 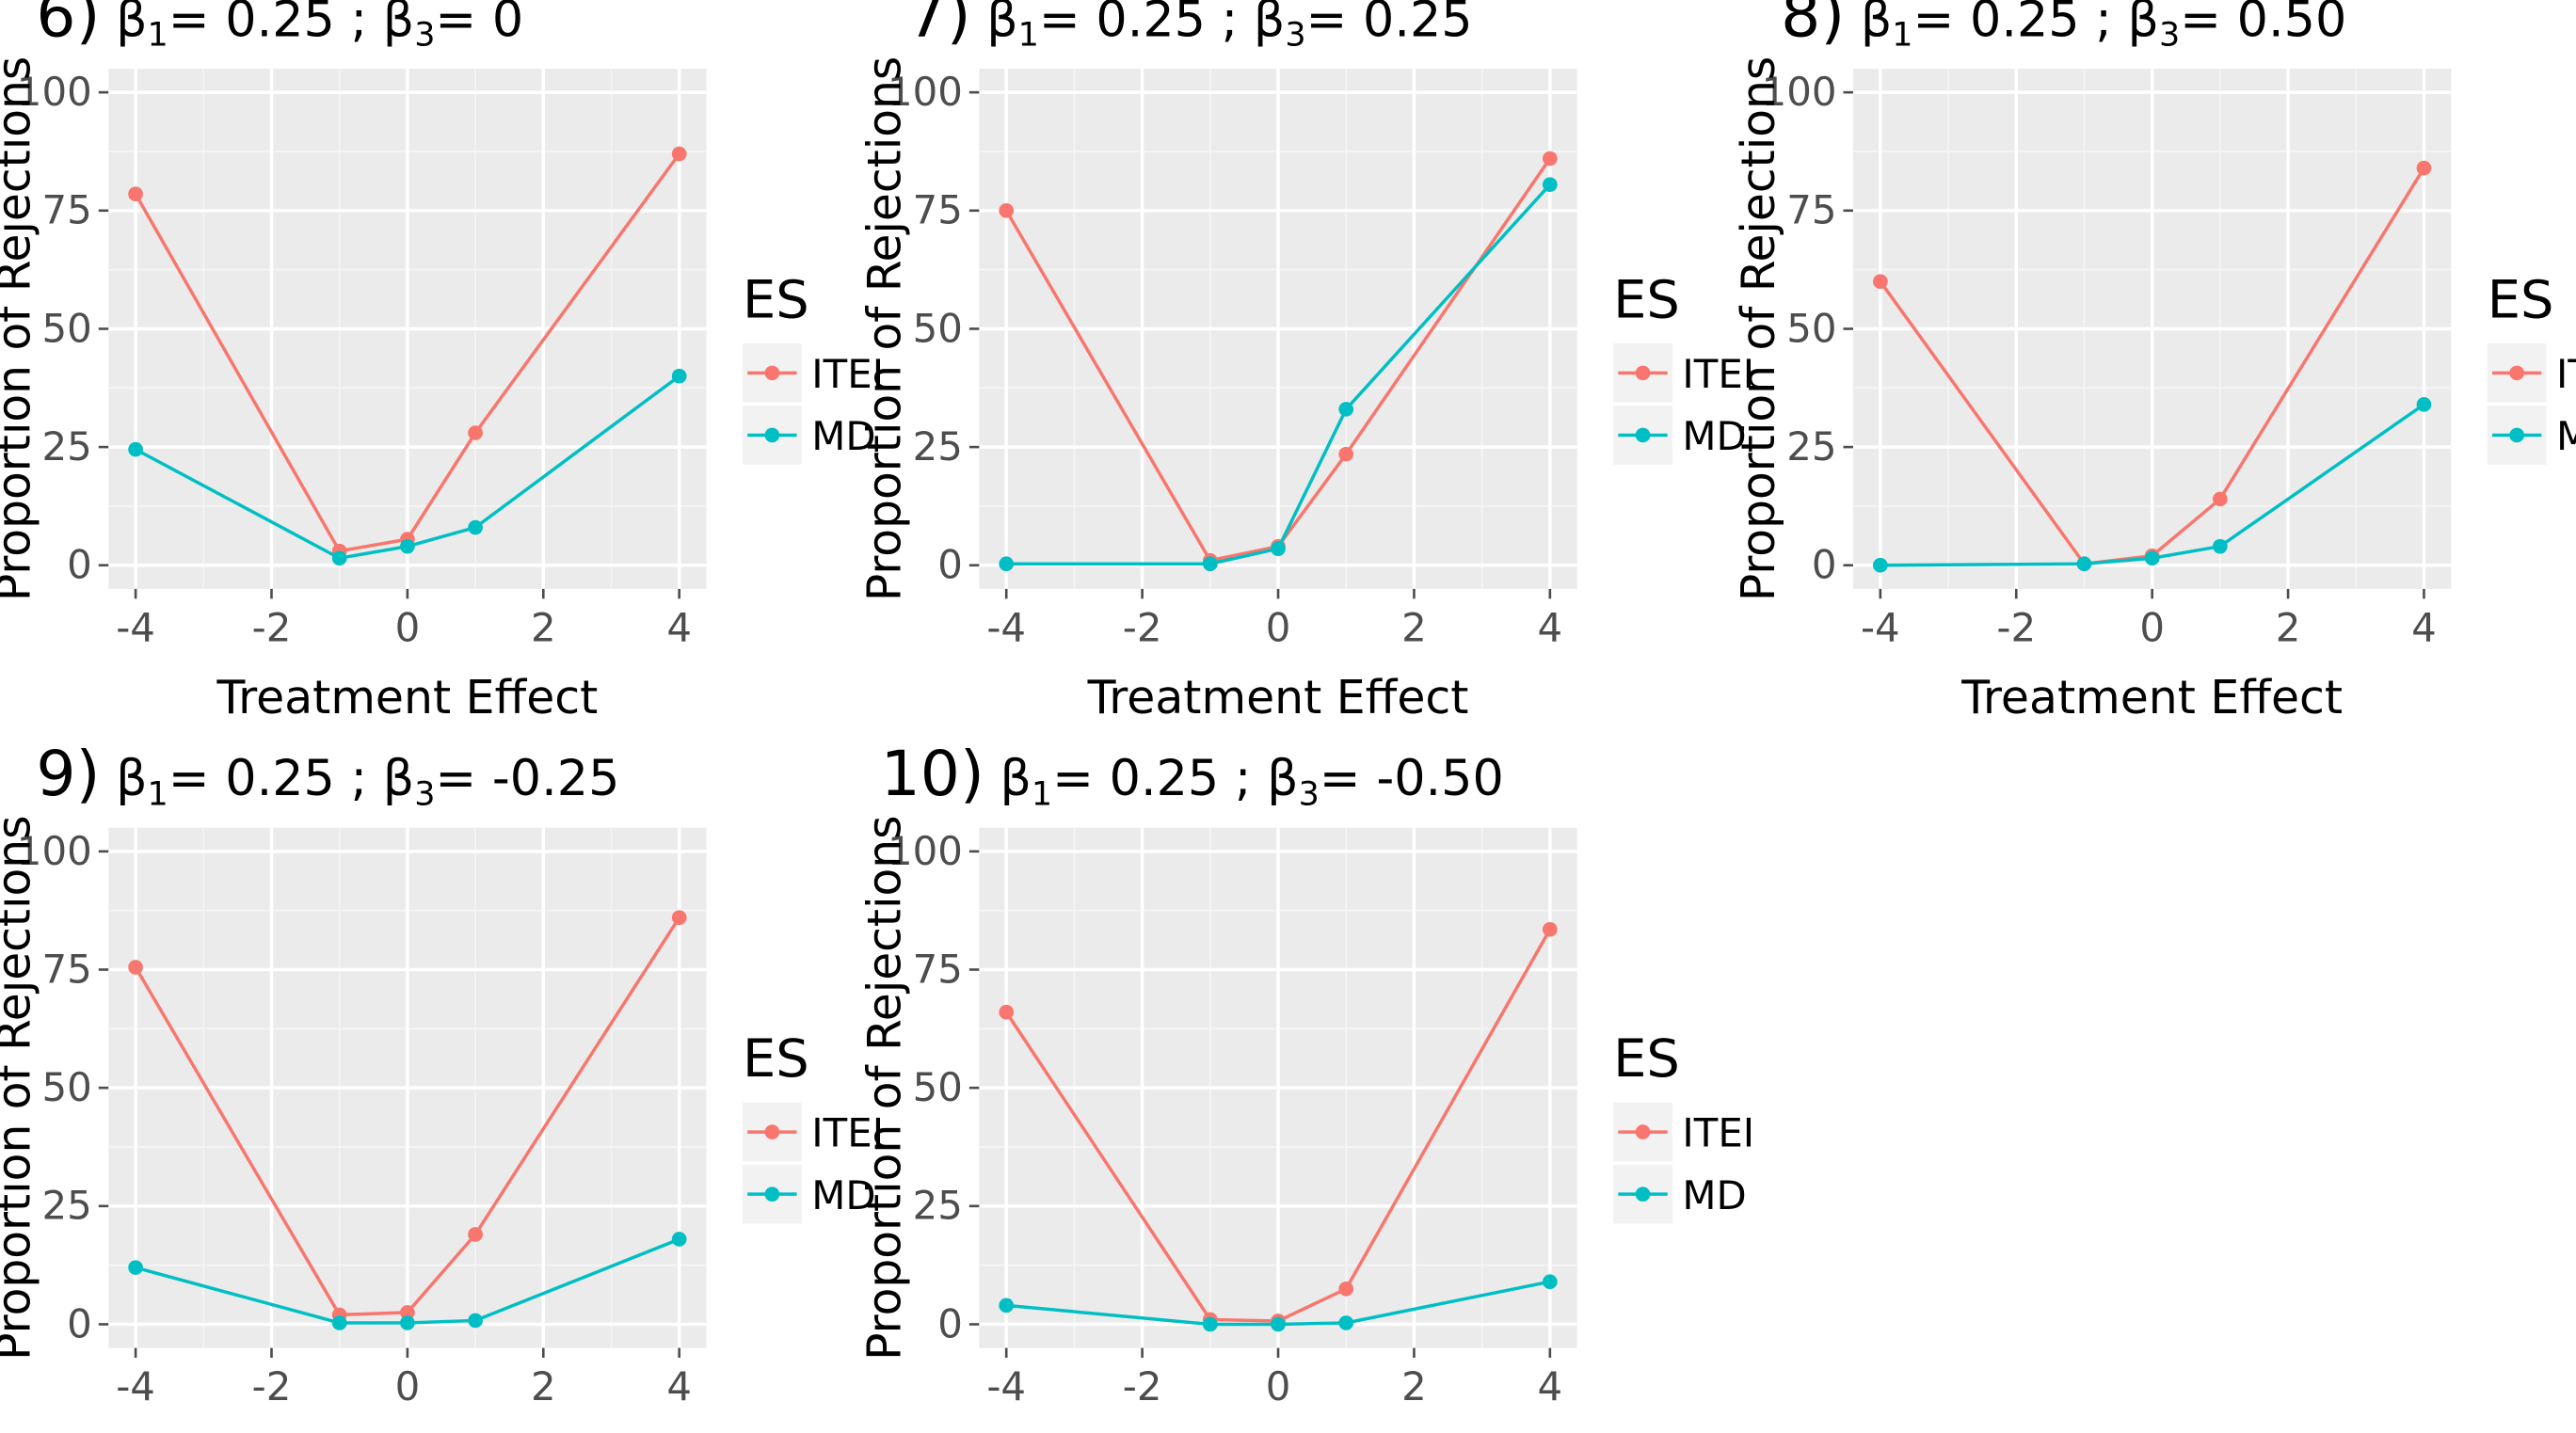 What do you see at coordinates (1309, 794) in the screenshot?
I see `panel-title-part: 3` at bounding box center [1309, 794].